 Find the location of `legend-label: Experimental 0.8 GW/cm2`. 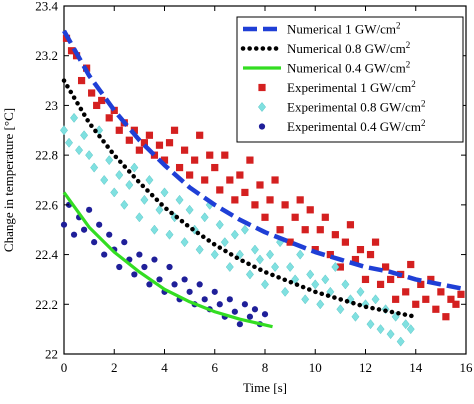

legend-label: Experimental 0.8 GW/cm2 is located at coordinates (356, 107).